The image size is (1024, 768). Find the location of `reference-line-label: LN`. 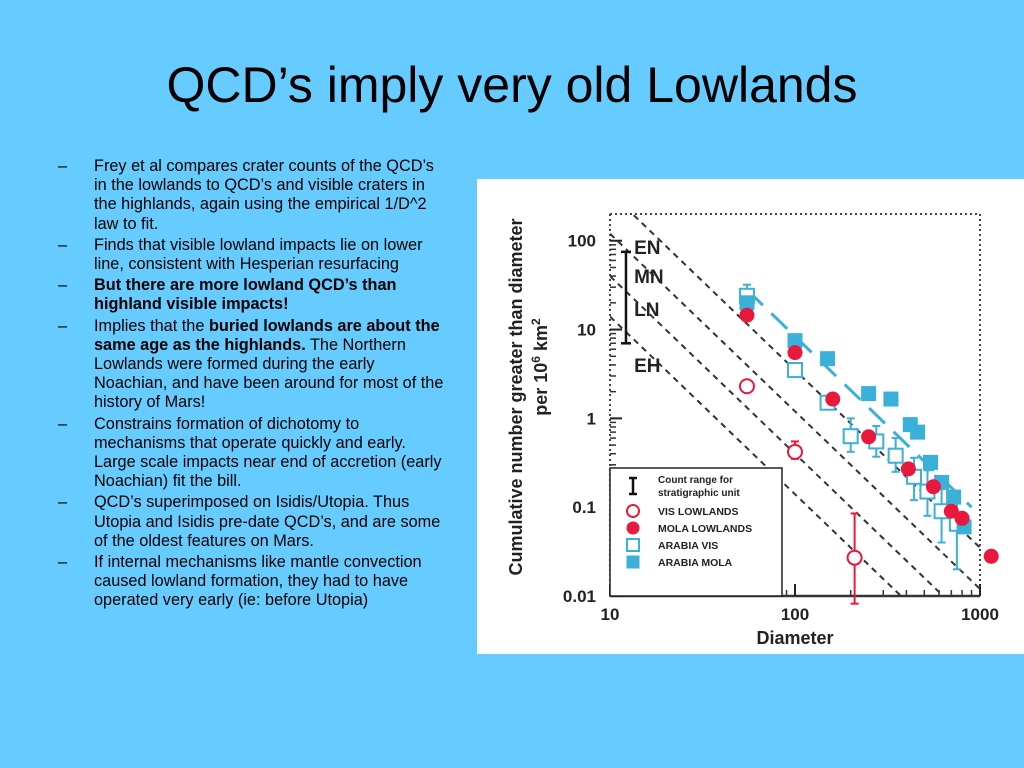

reference-line-label: LN is located at coordinates (646, 310).